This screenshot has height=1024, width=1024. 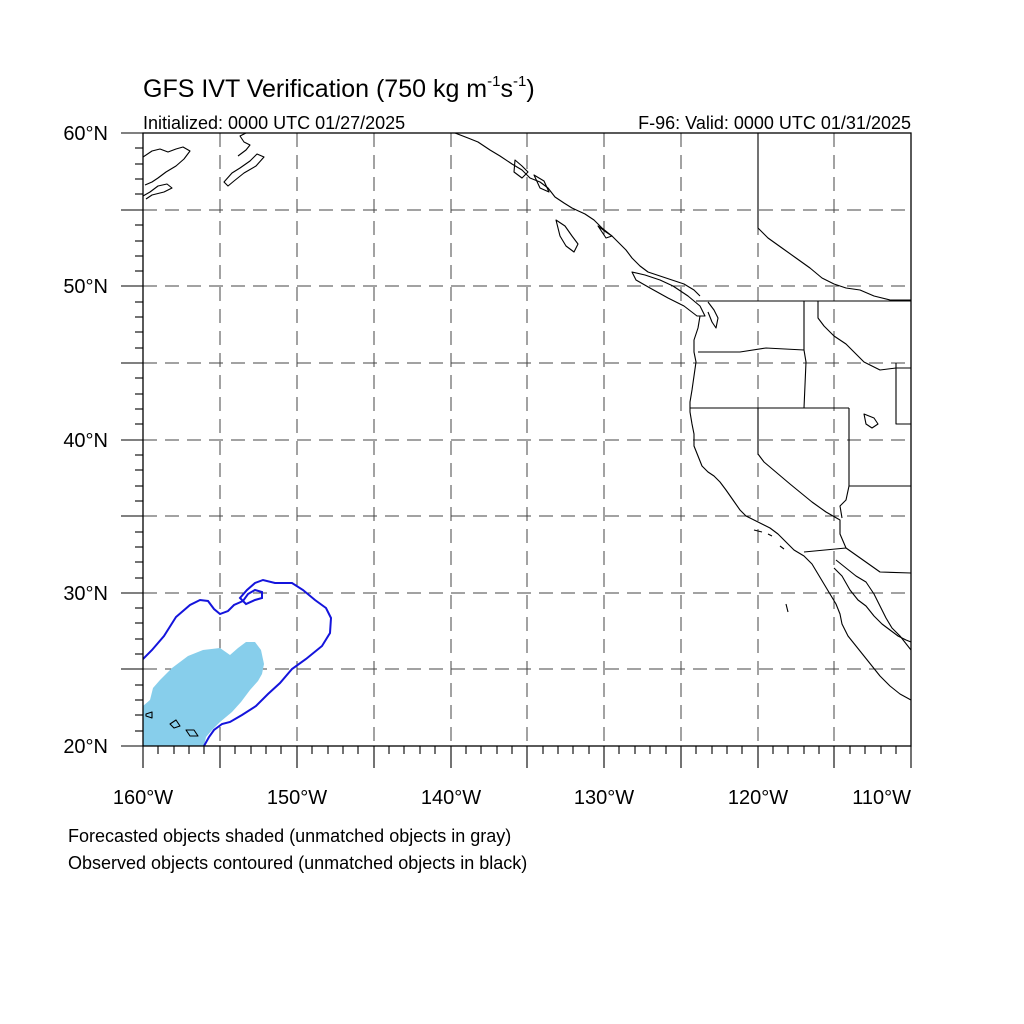 What do you see at coordinates (172, 724) in the screenshot?
I see `coastline-hawaii` at bounding box center [172, 724].